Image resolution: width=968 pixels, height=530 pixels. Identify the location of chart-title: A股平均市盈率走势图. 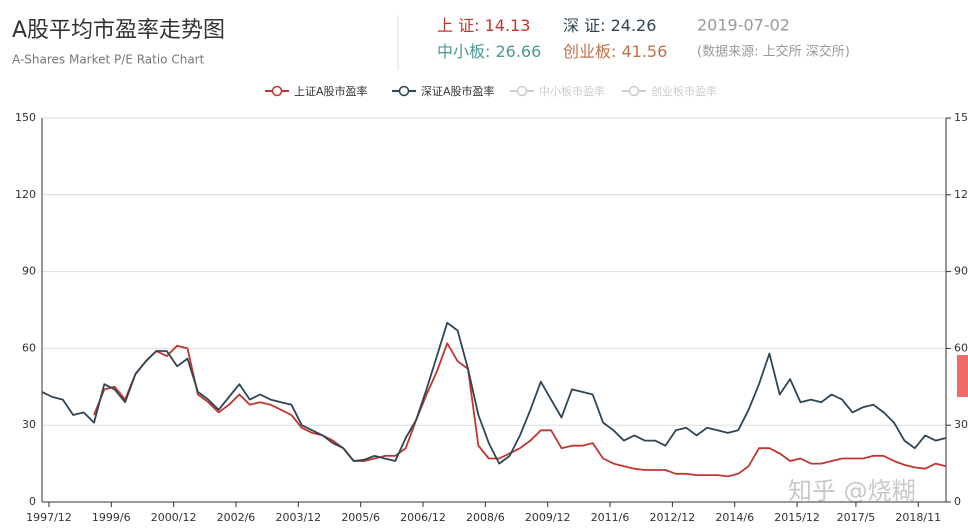
(118, 30).